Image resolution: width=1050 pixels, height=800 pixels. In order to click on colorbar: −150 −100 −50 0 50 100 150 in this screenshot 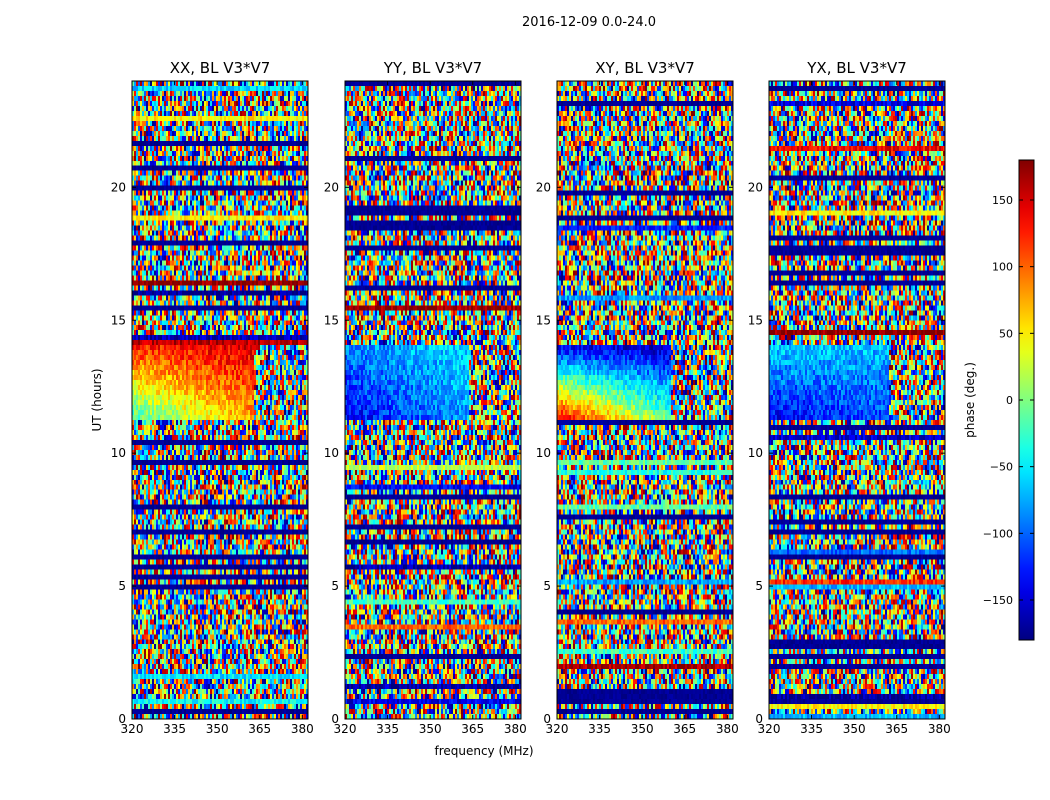, I will do `click(1009, 400)`.